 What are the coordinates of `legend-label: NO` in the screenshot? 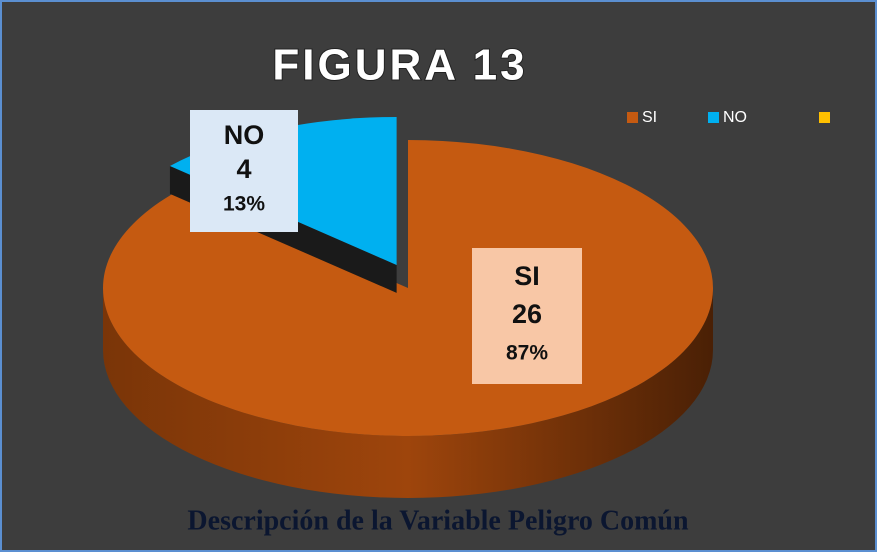 It's located at (735, 117).